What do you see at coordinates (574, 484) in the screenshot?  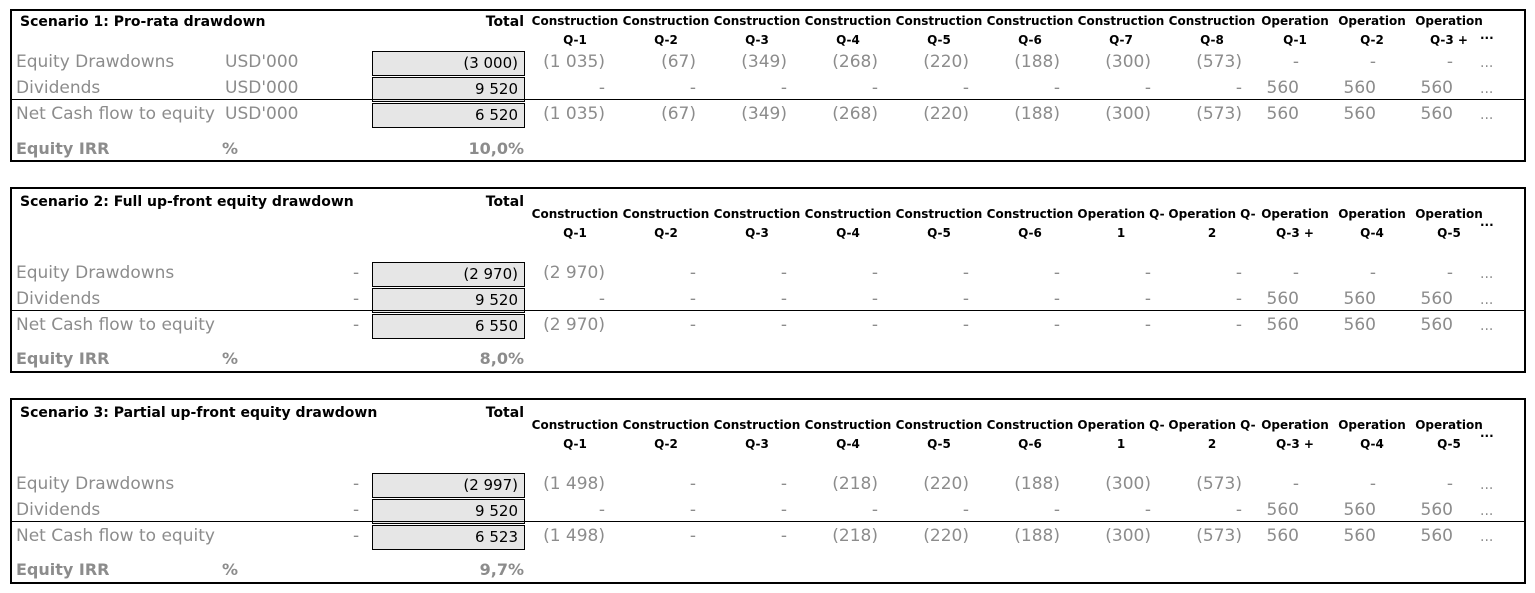 I see `period-value: (1 498)` at bounding box center [574, 484].